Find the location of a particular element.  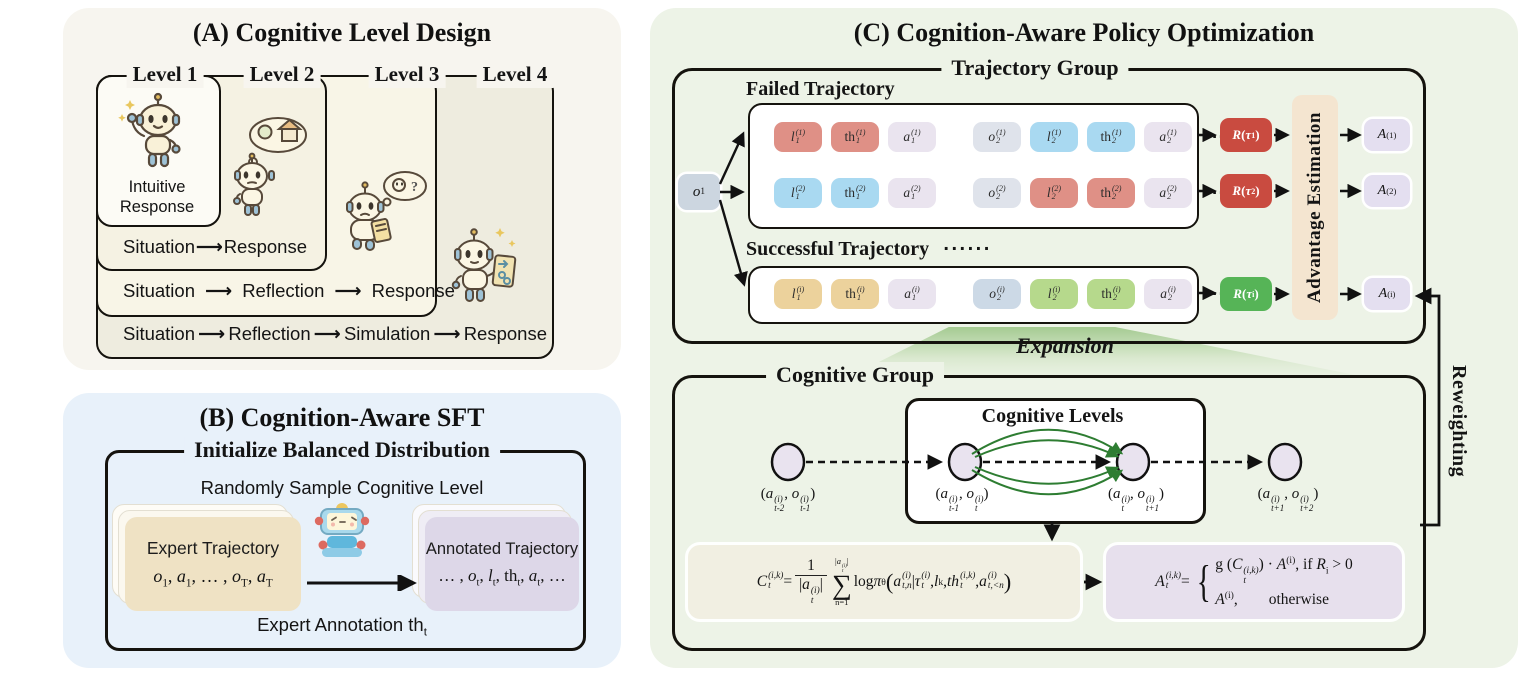

level-2-flow: Situation ⟶ Response is located at coordinates (215, 247).